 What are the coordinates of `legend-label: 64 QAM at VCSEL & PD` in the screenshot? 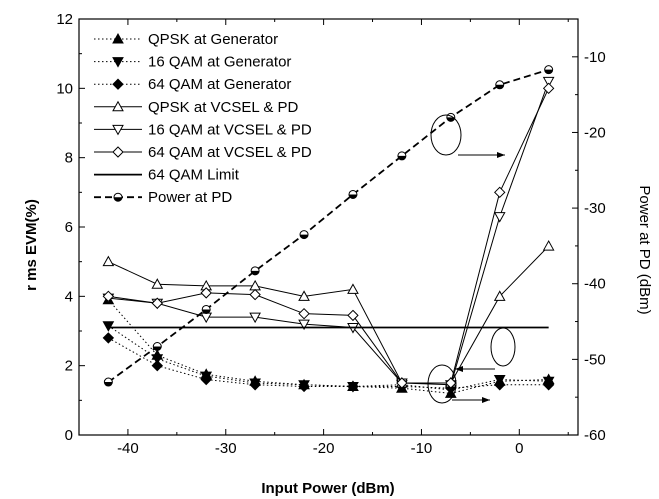 It's located at (230, 152).